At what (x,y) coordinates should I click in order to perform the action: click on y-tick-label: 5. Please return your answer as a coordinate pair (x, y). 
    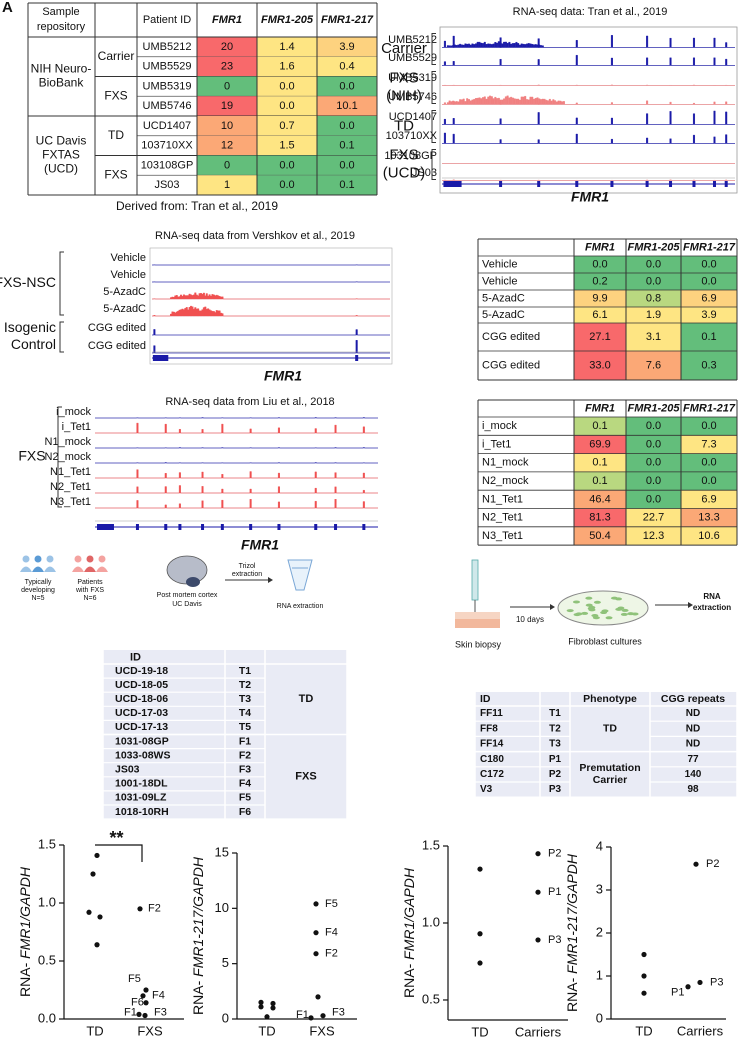
    Looking at the image, I should click on (225, 962).